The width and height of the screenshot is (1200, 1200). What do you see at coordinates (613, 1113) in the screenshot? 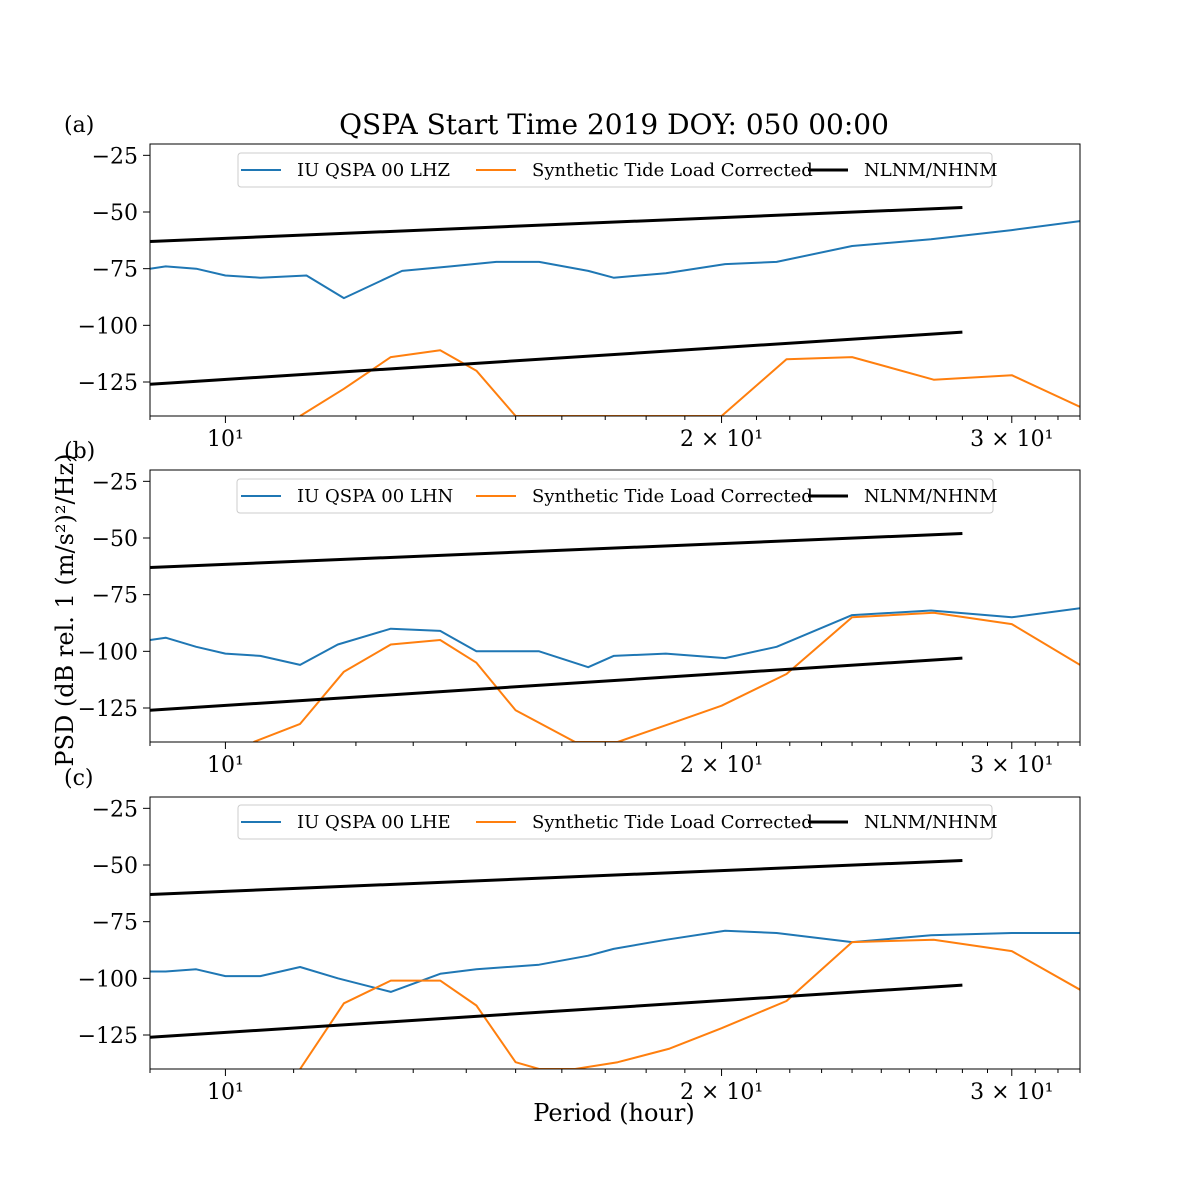
I see `x-axis-label: Period (hour)` at bounding box center [613, 1113].